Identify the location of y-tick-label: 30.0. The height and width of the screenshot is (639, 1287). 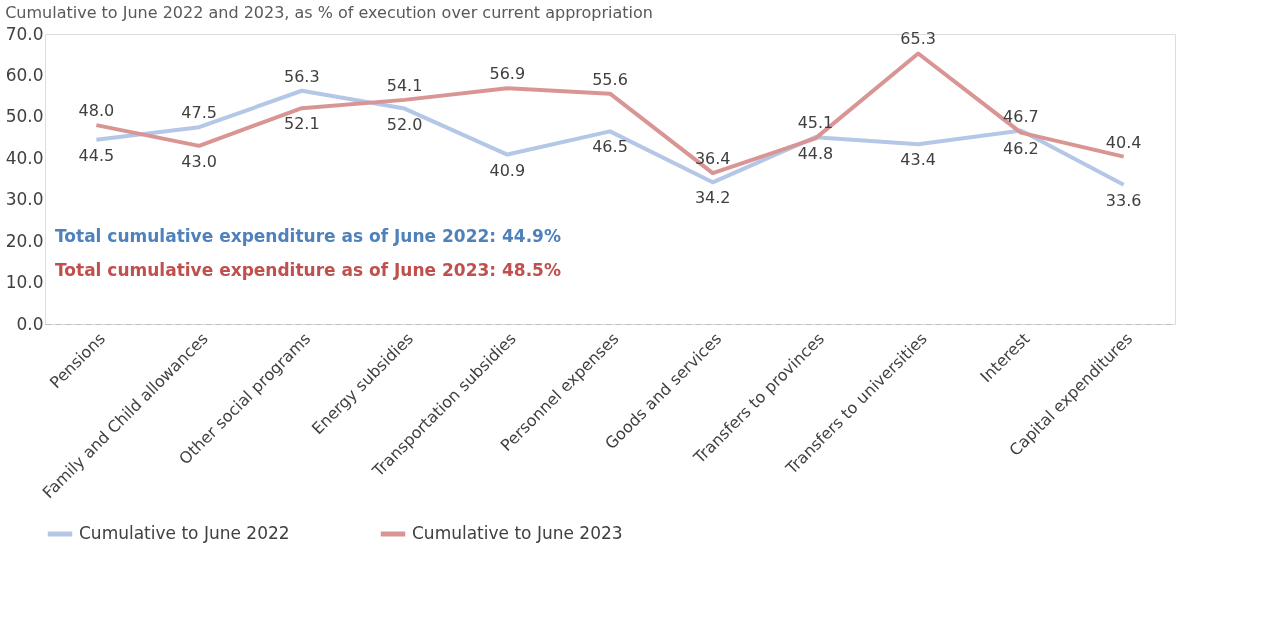
(24, 199).